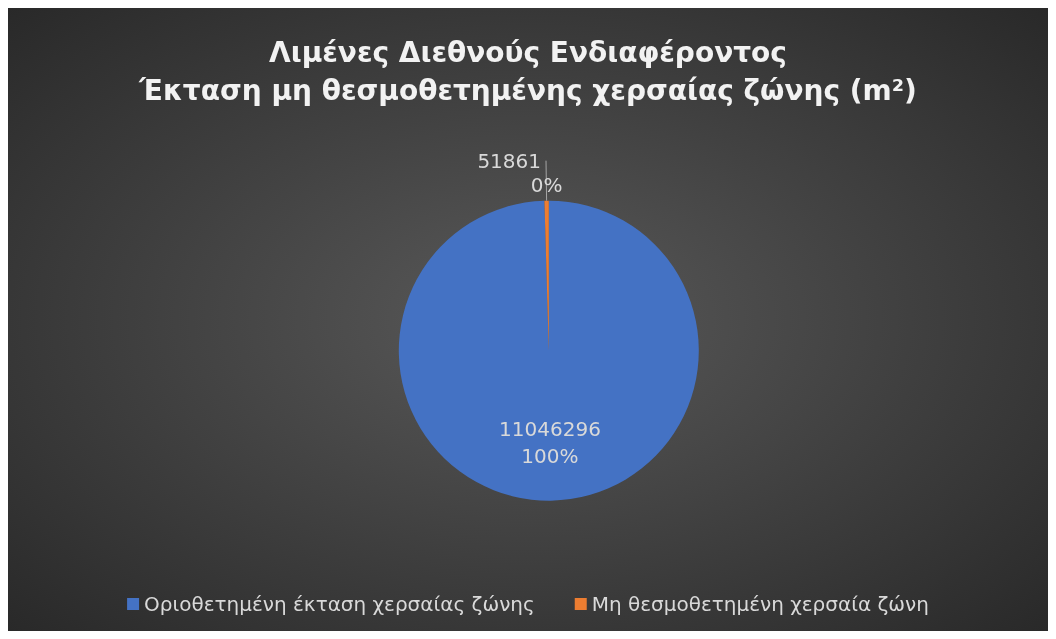  What do you see at coordinates (339, 604) in the screenshot?
I see `legend-label: Οριοθετημένη έκταση χερσαίας ζώνης` at bounding box center [339, 604].